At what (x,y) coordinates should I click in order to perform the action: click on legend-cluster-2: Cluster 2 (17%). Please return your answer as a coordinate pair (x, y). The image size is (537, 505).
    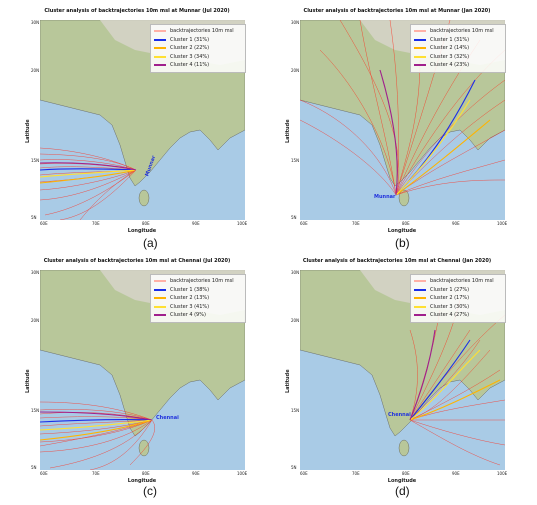
    Looking at the image, I should click on (458, 298).